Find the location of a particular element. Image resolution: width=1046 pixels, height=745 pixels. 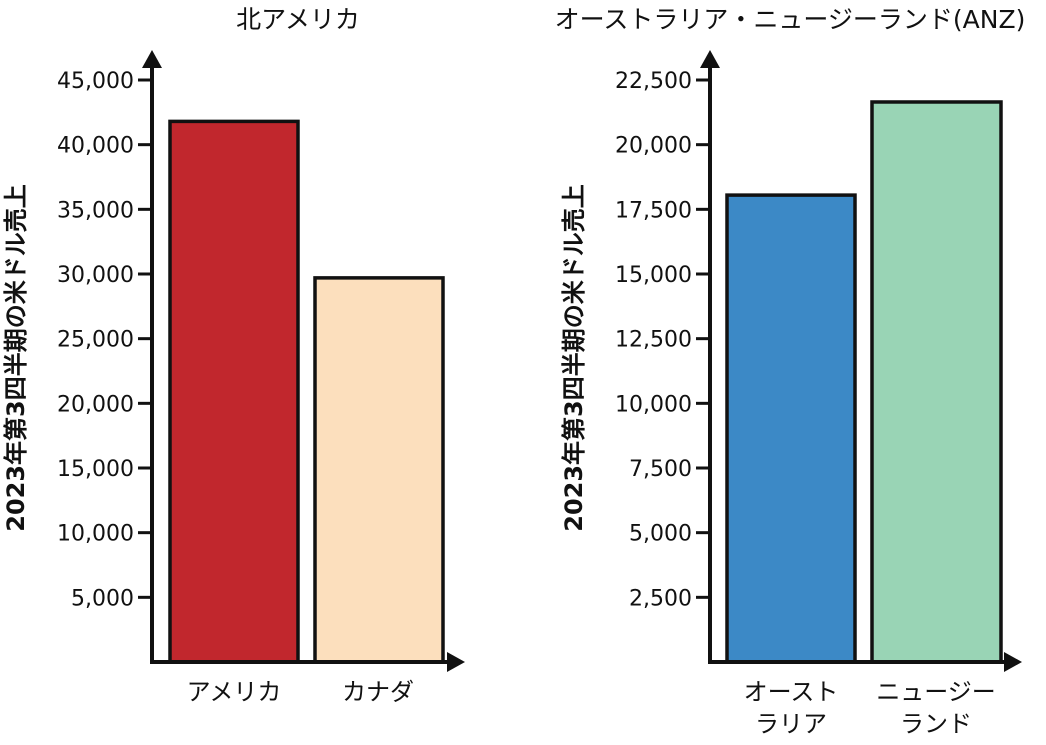

chart-title: オーストラリア・ニュージーランド(ANZ) is located at coordinates (790, 19).